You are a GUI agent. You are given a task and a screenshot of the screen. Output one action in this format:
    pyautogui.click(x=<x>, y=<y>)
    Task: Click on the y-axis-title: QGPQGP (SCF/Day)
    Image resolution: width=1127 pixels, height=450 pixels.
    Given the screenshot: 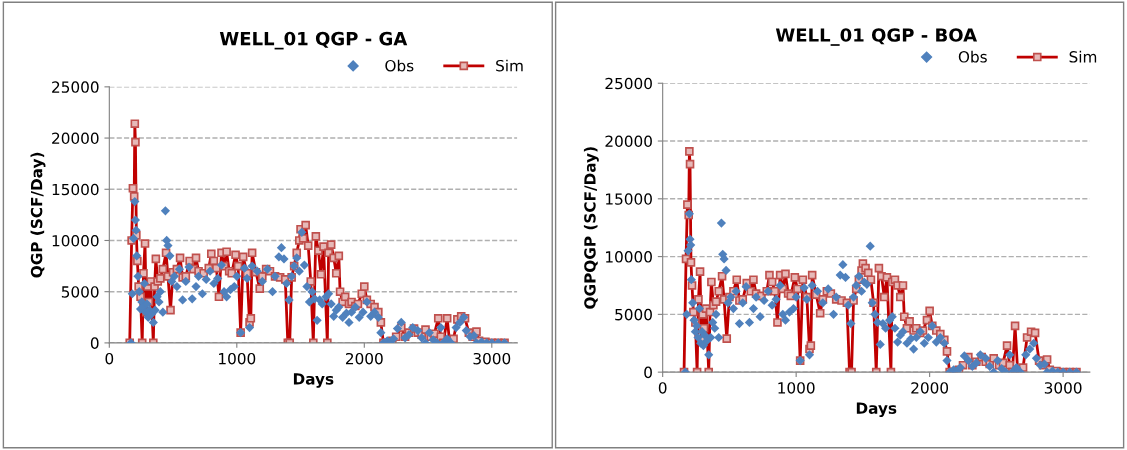 What is the action you would take?
    pyautogui.click(x=591, y=228)
    